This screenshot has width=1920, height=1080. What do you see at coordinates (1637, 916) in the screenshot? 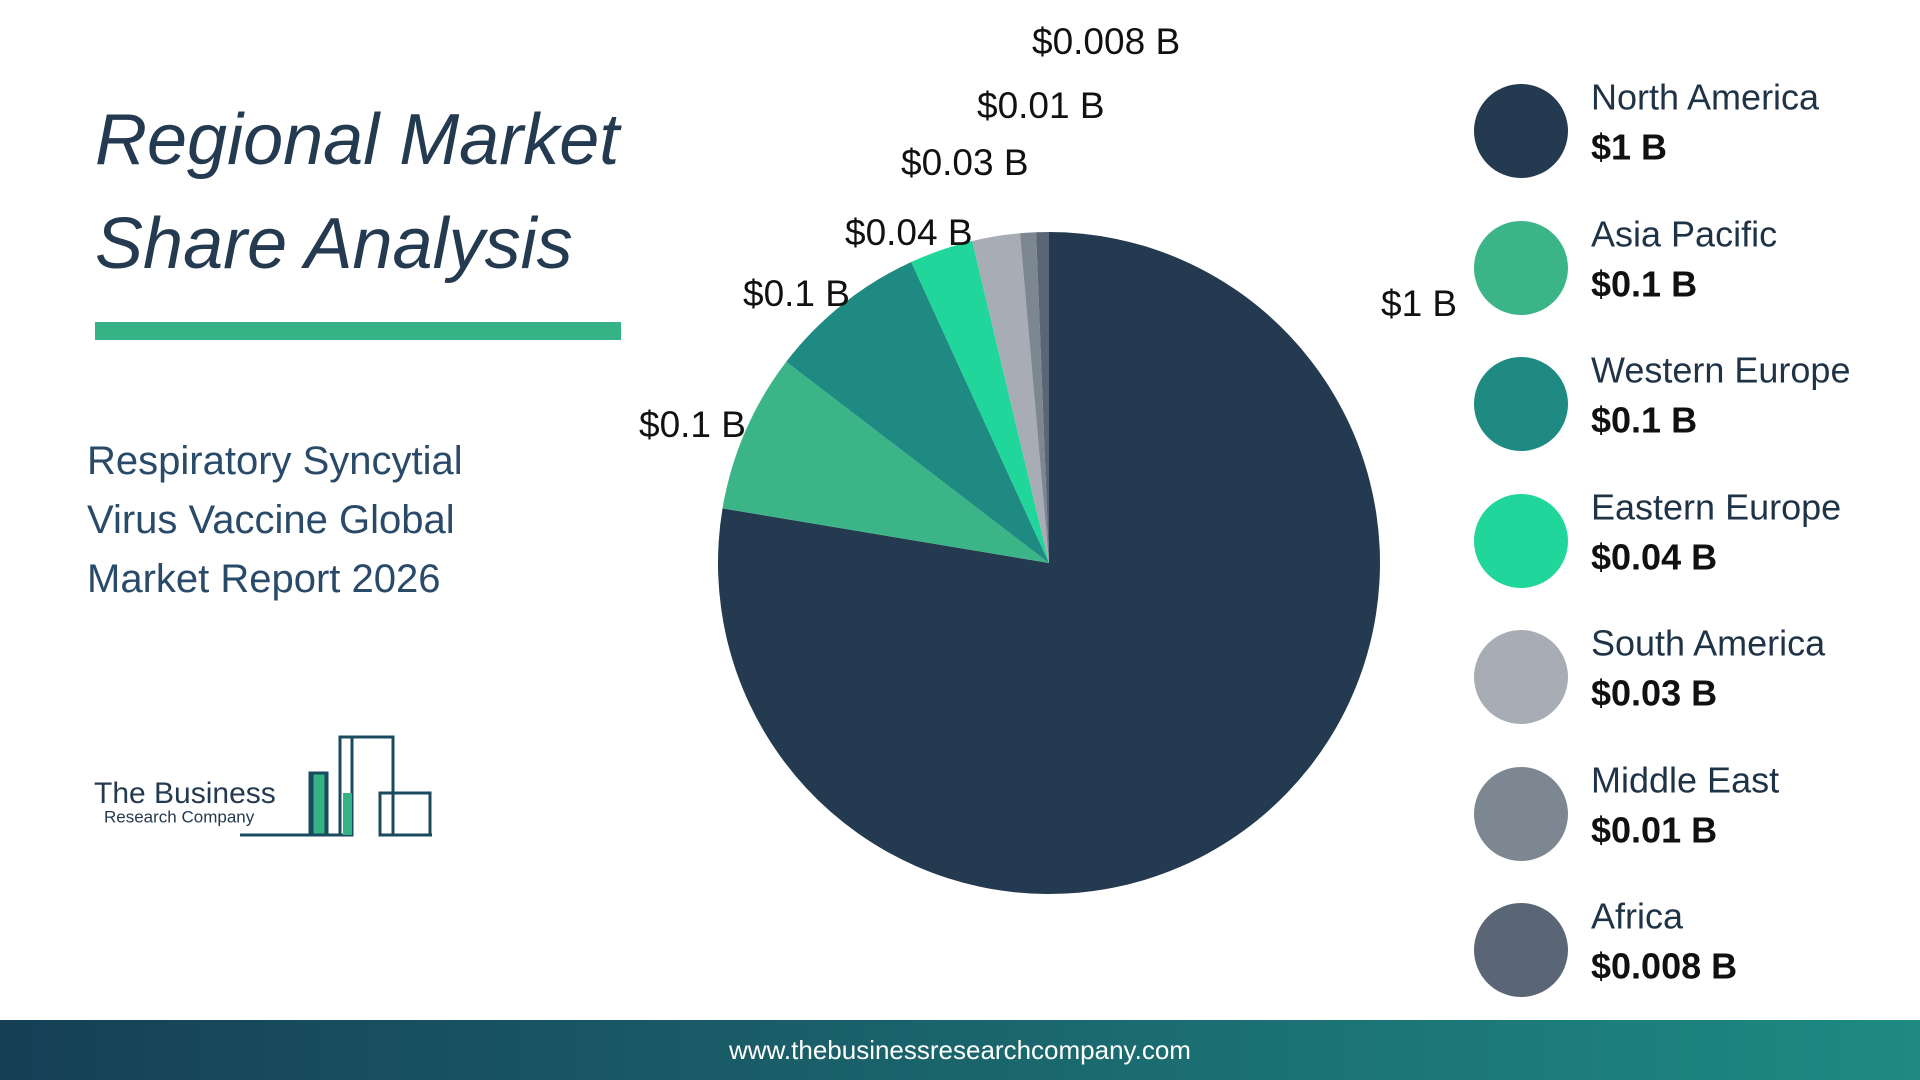
I see `legend-name: Africa` at bounding box center [1637, 916].